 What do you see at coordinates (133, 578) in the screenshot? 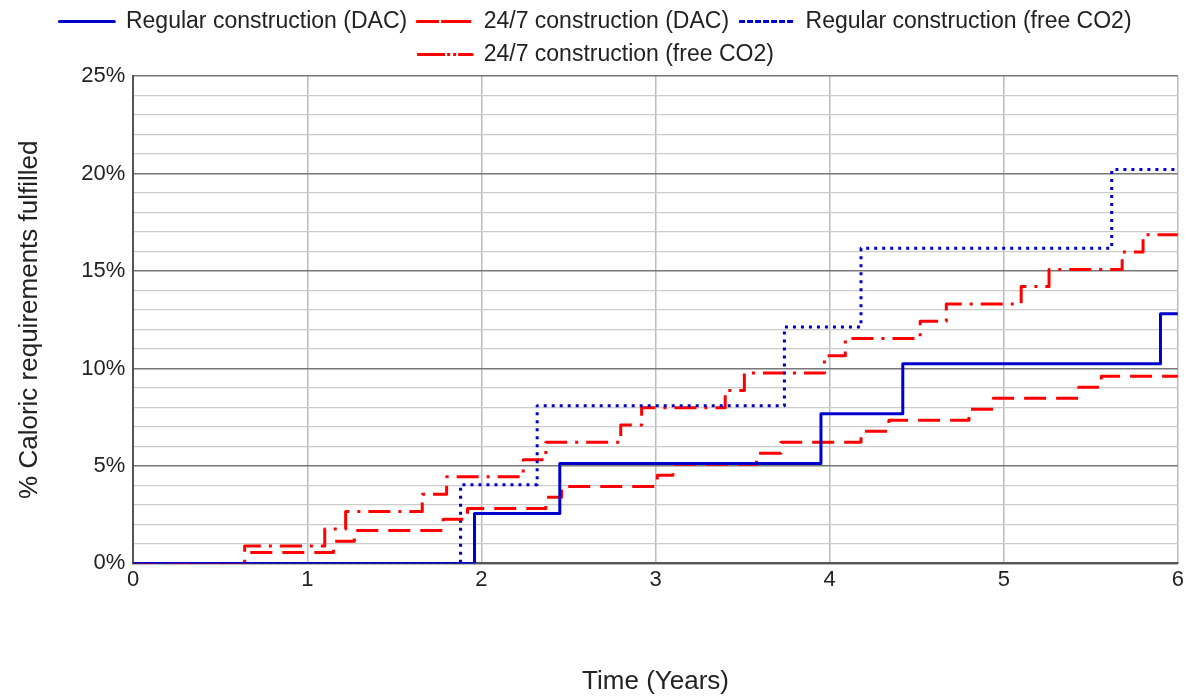
I see `x-tick-label: 0` at bounding box center [133, 578].